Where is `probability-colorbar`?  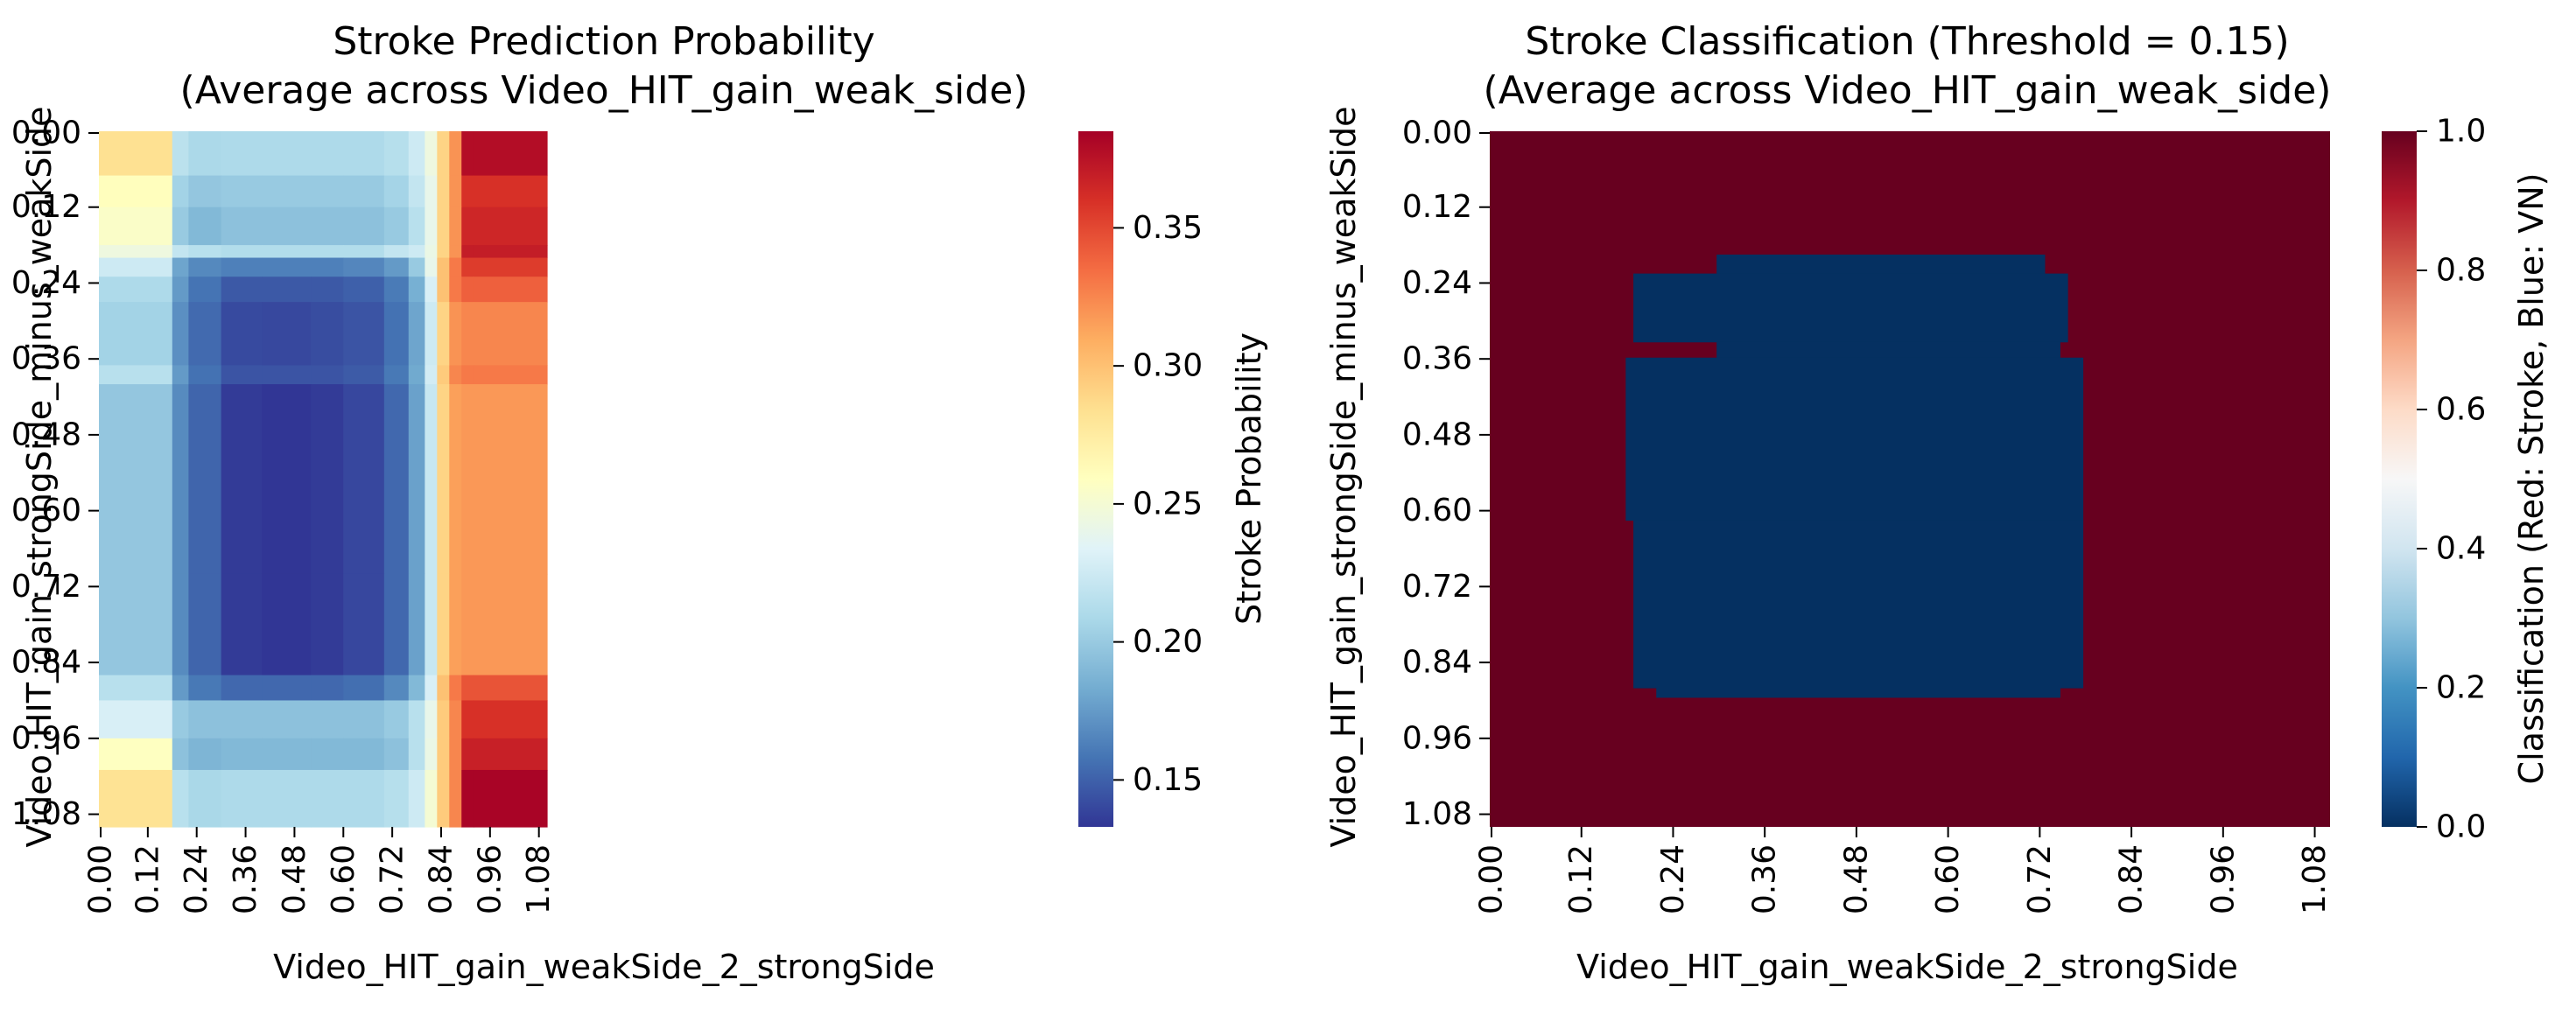
probability-colorbar is located at coordinates (1096, 479).